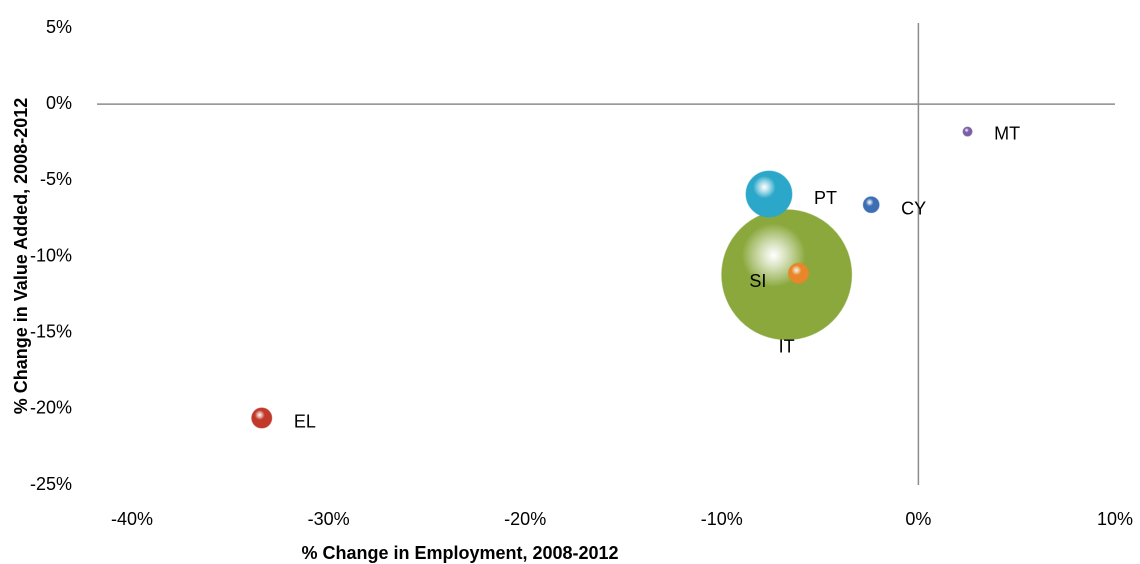 The width and height of the screenshot is (1140, 564). Describe the element at coordinates (722, 519) in the screenshot. I see `x-tick-label: -10%` at that location.